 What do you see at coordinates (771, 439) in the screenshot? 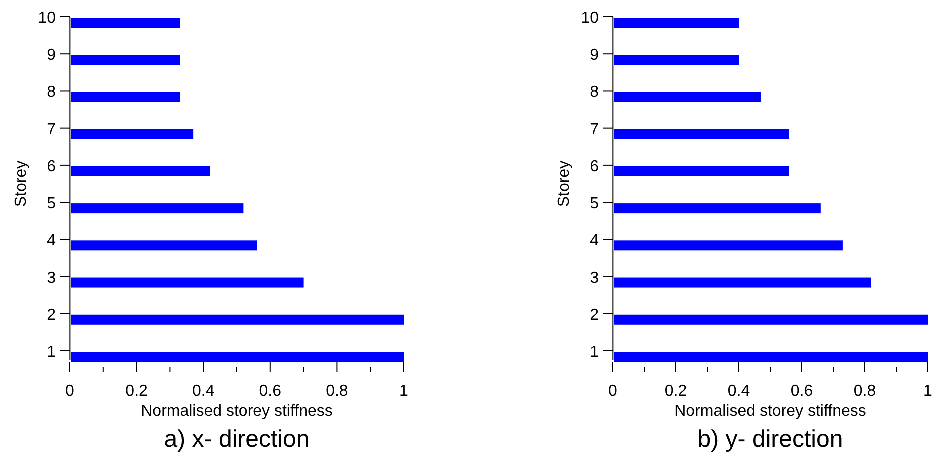
I see `text: b) y- direction` at bounding box center [771, 439].